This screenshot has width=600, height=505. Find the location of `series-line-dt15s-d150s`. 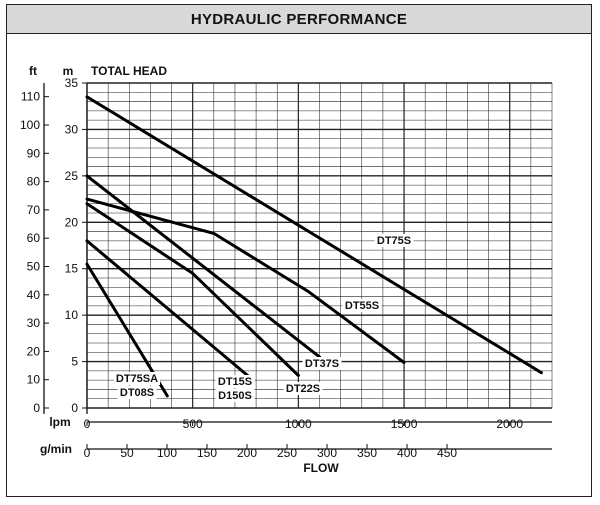

series-line-dt15s-d150s is located at coordinates (167, 308).